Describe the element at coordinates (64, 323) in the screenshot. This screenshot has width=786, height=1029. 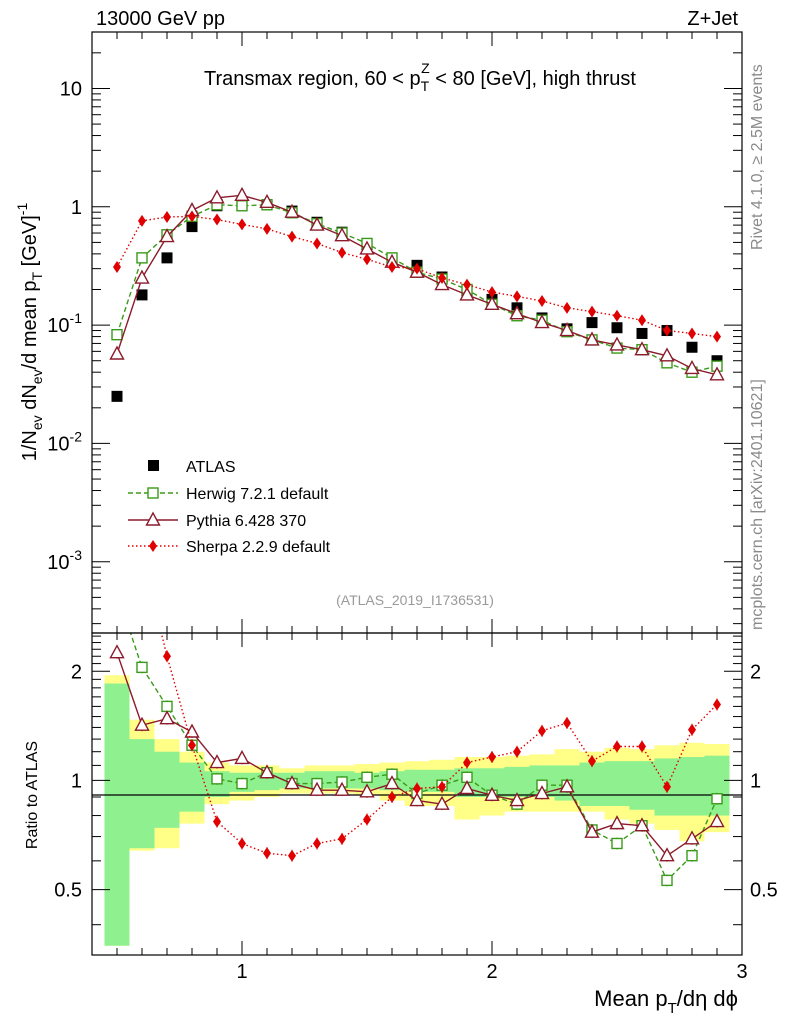
I see `main-y-tick-label: 10⁻¹` at that location.